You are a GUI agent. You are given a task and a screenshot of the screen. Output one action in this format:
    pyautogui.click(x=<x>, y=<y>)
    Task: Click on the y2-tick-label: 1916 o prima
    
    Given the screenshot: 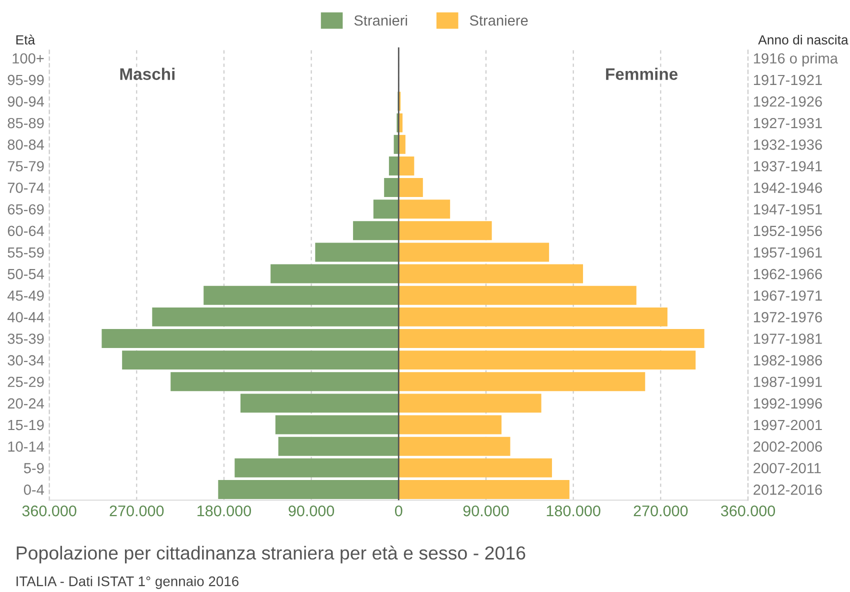 What is the action you would take?
    pyautogui.click(x=796, y=59)
    